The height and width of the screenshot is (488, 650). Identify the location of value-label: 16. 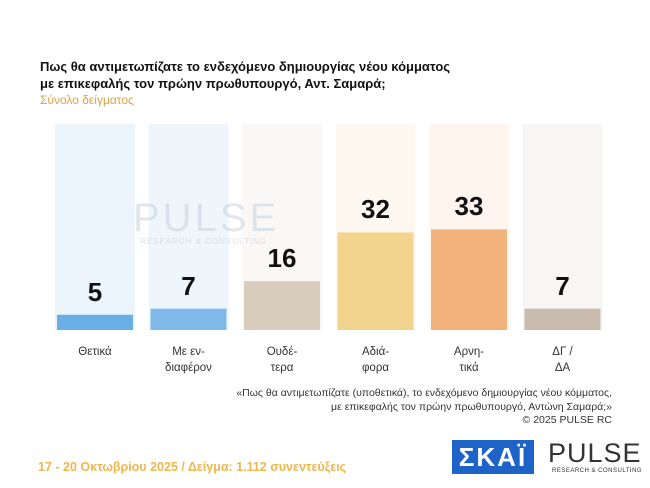
(282, 258).